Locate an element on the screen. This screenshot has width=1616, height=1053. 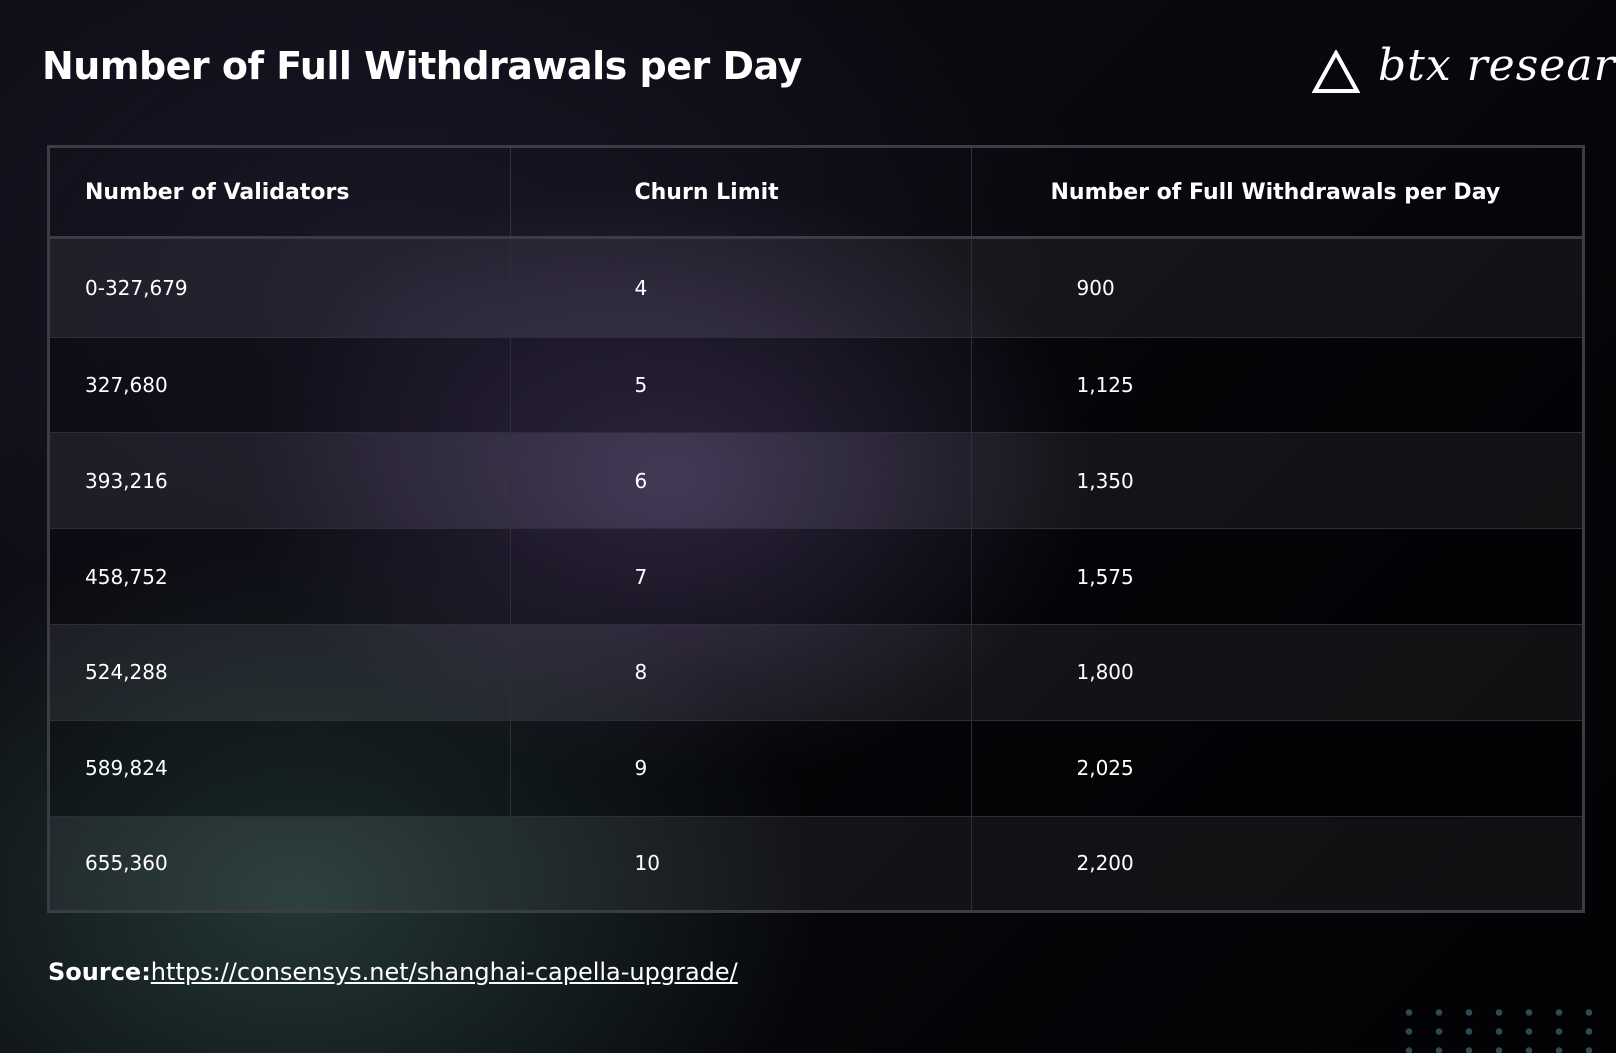
table-row: 327,680 5 1,125 is located at coordinates (816, 385).